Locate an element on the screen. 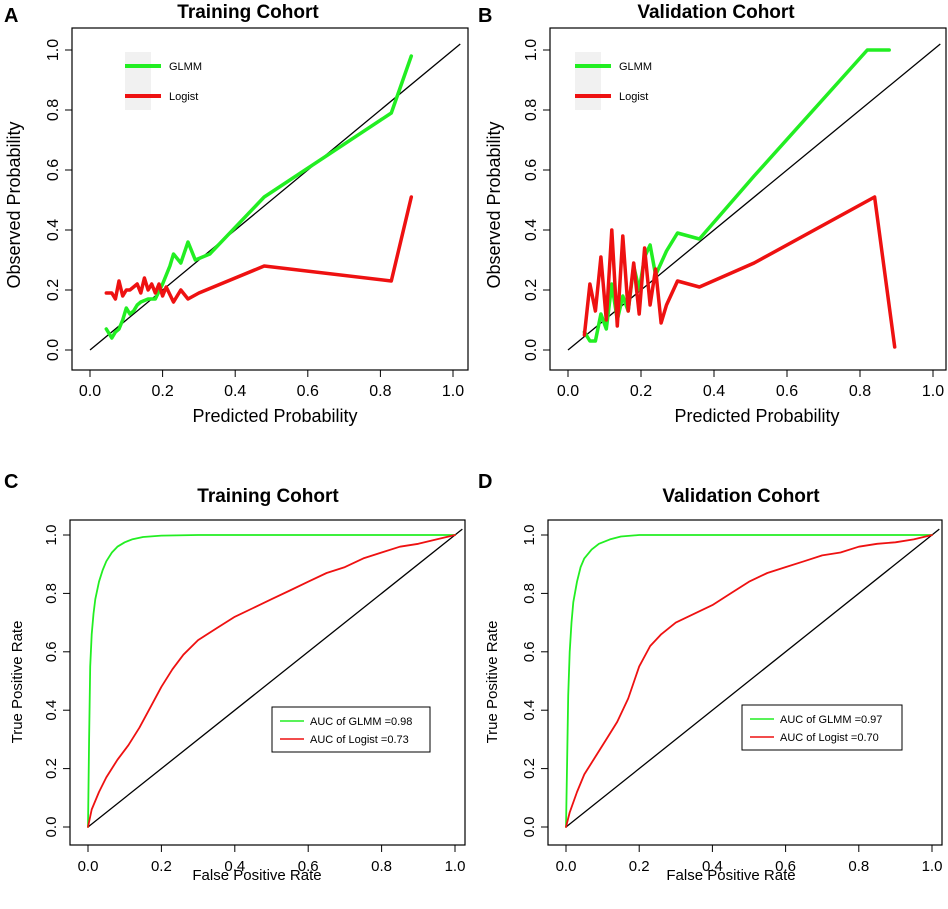 The width and height of the screenshot is (948, 909). panel-b-letter: B is located at coordinates (485, 16).